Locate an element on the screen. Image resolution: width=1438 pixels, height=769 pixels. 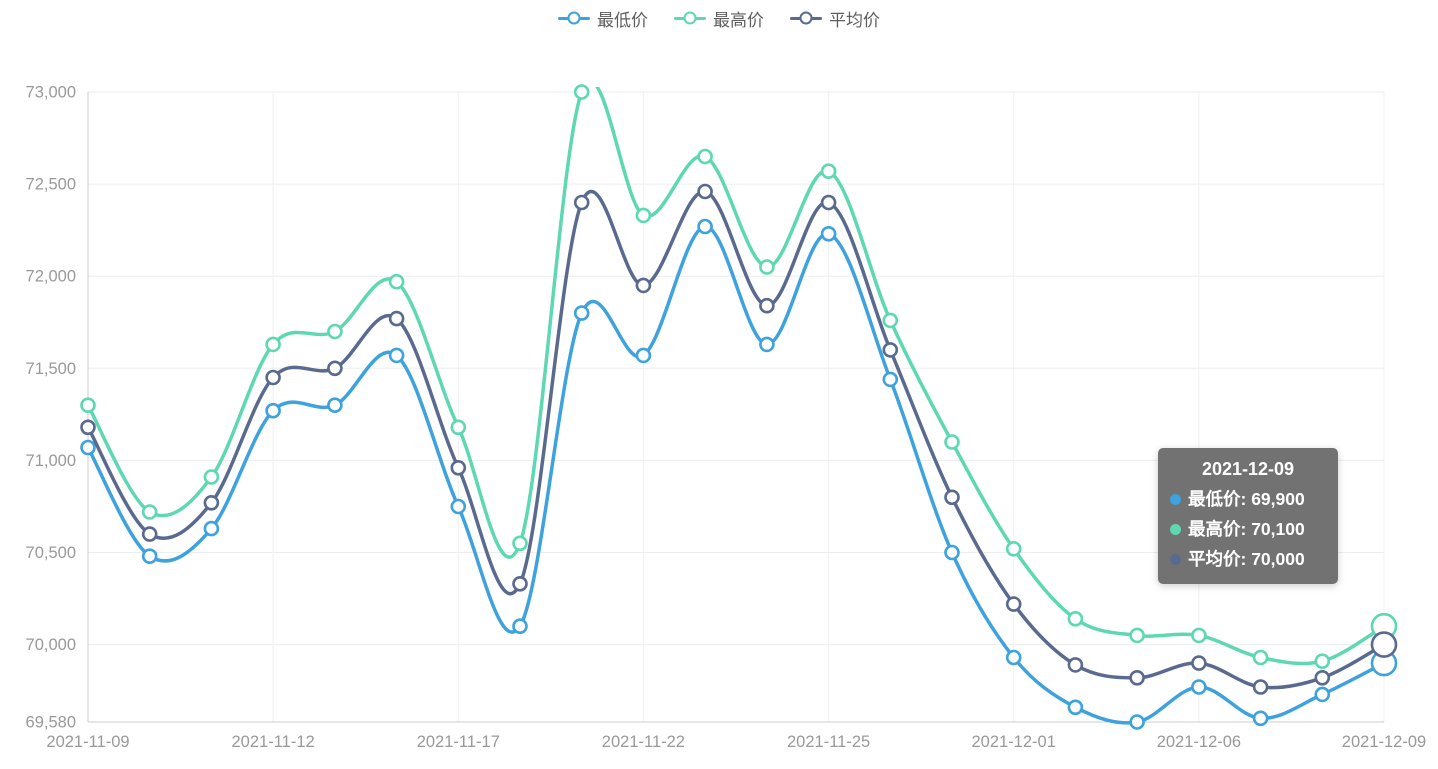
x-tick-label: 2021-12-01 is located at coordinates (1013, 742).